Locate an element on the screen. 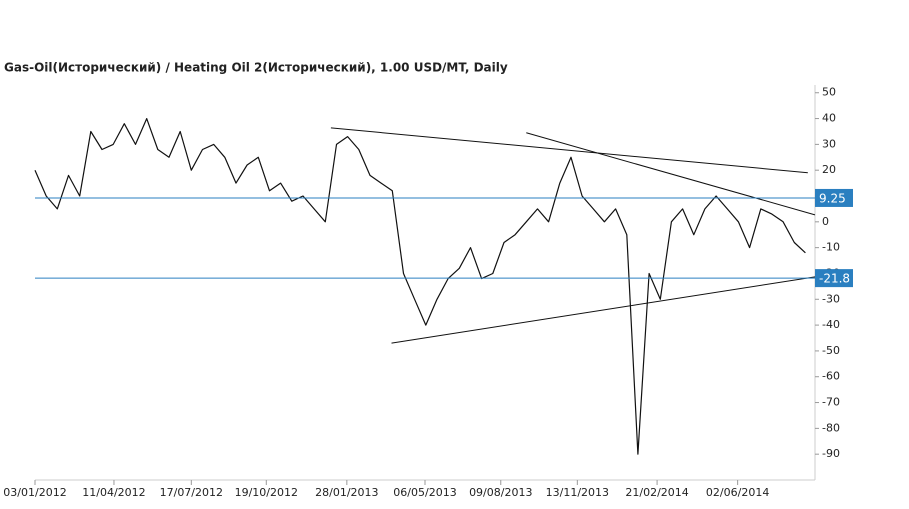  y-tick-label: -90 is located at coordinates (831, 453).